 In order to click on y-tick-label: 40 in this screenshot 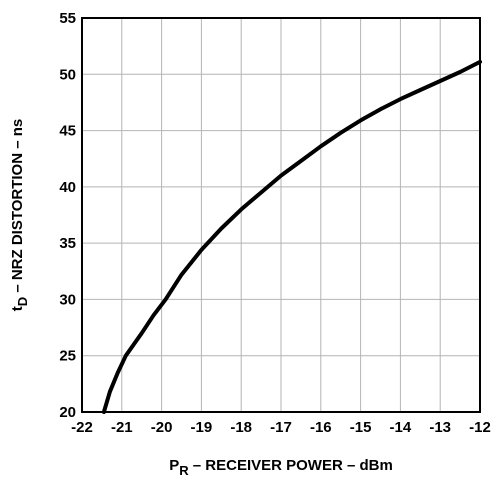, I will do `click(67, 187)`.